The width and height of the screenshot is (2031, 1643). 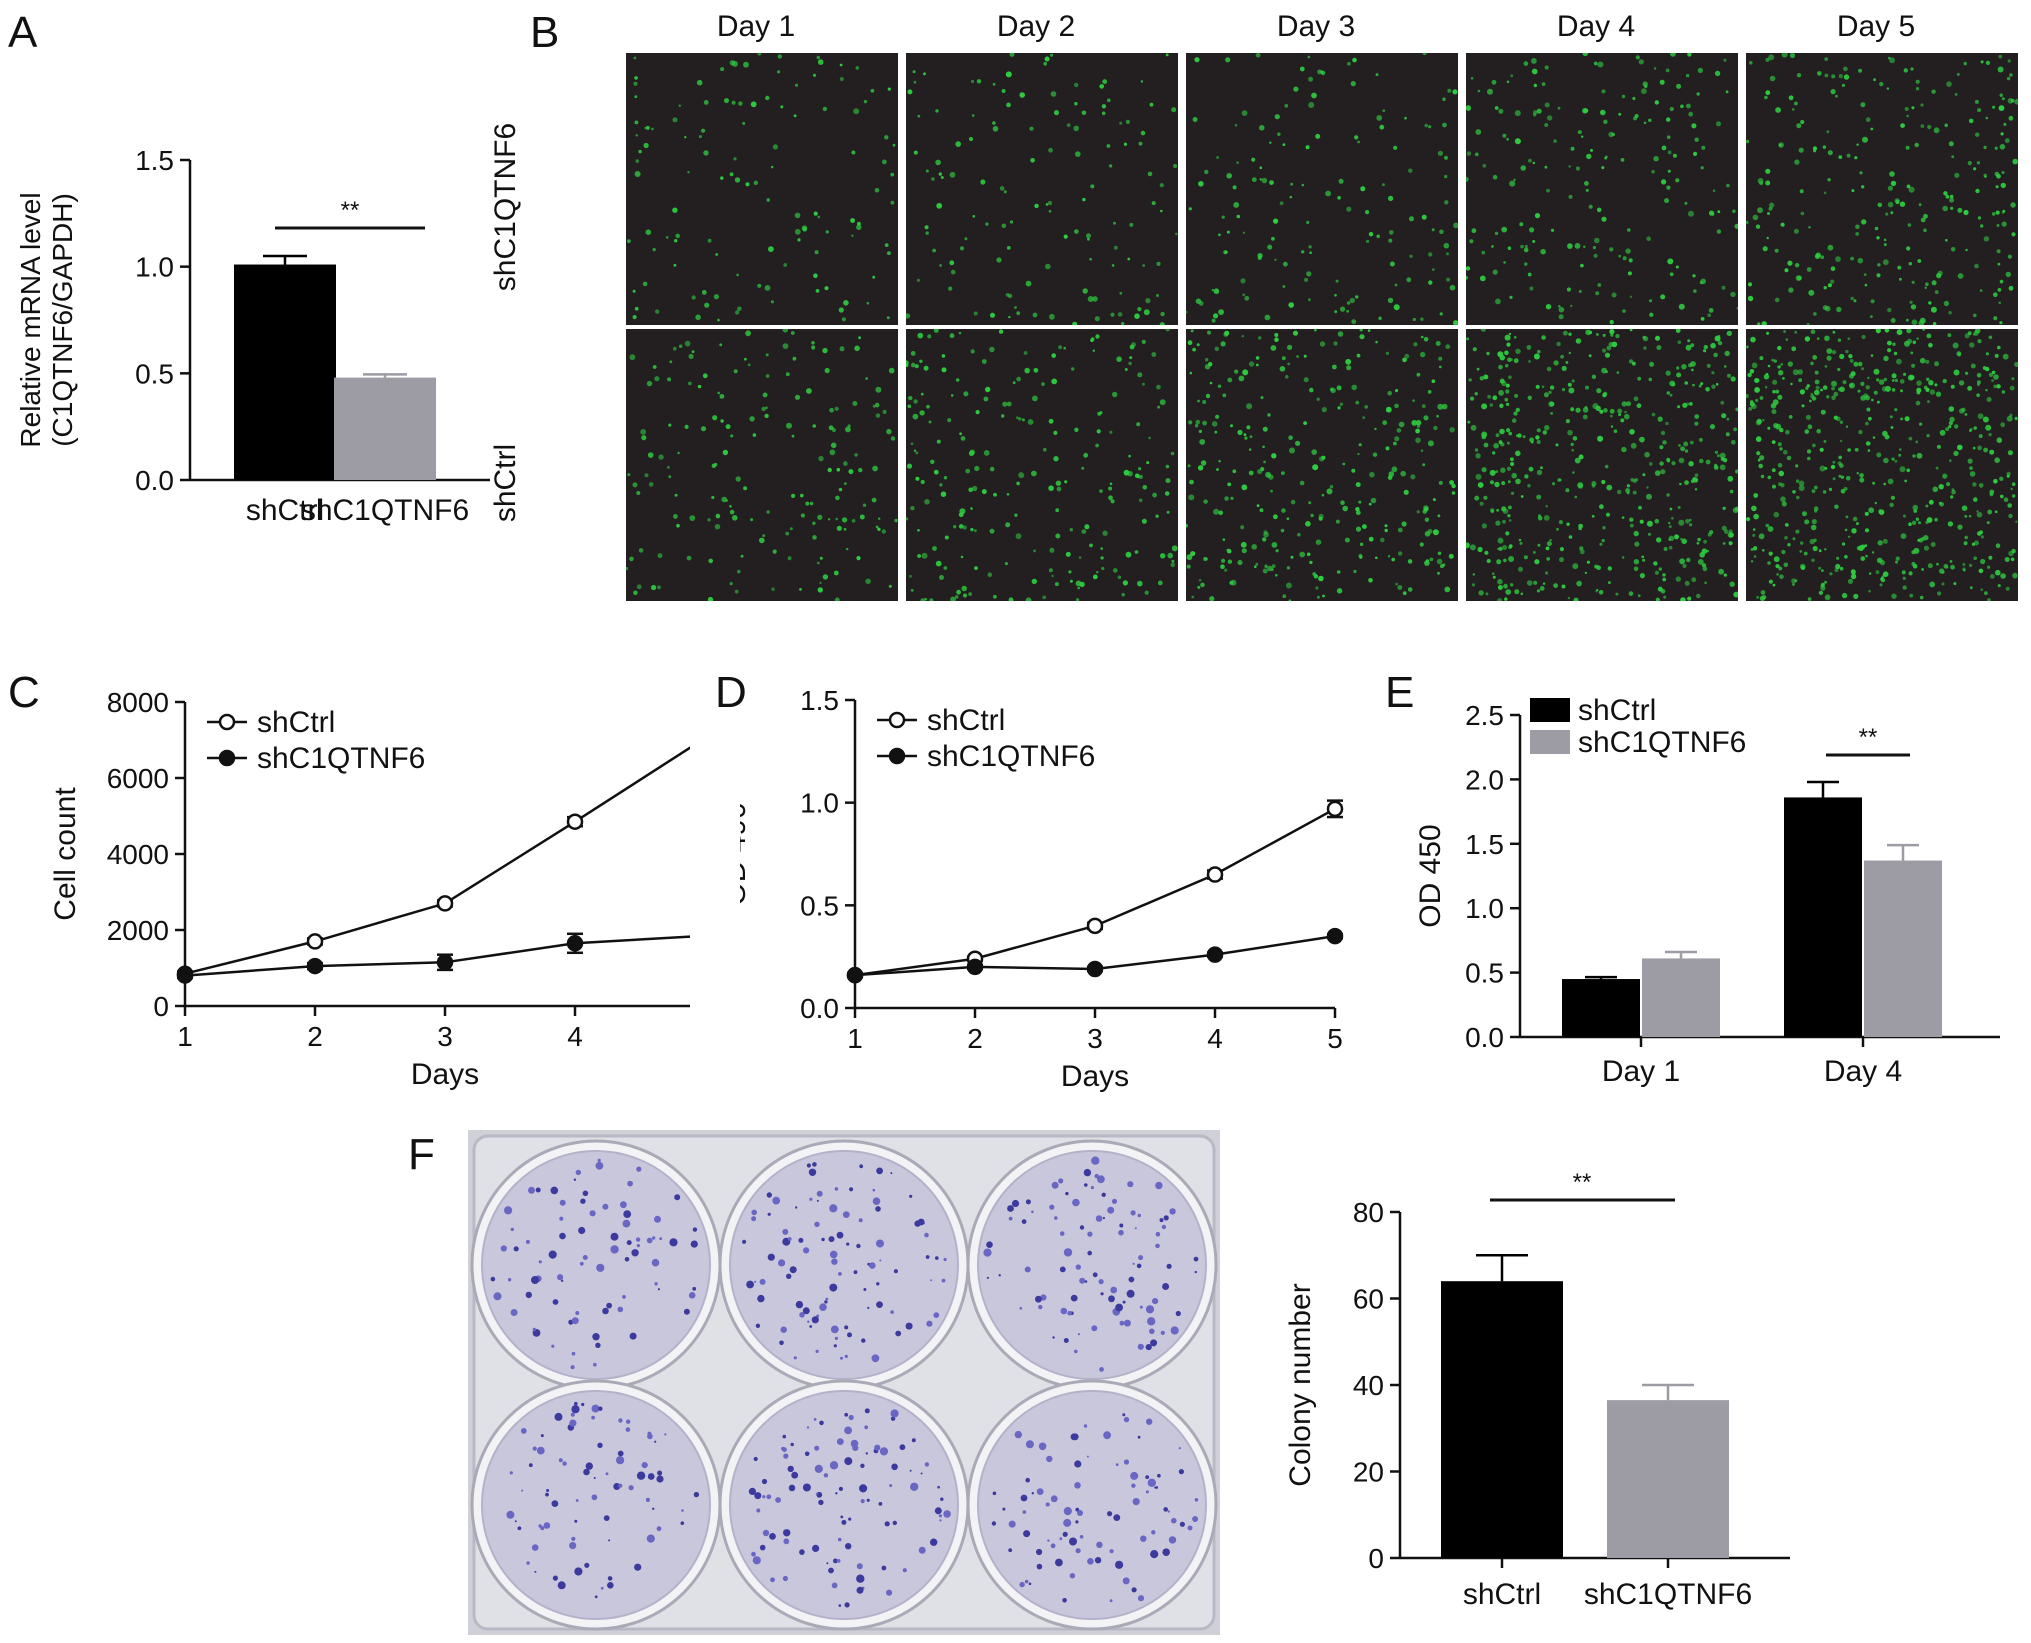 I want to click on f-bar-shCtrl, so click(x=1502, y=1419).